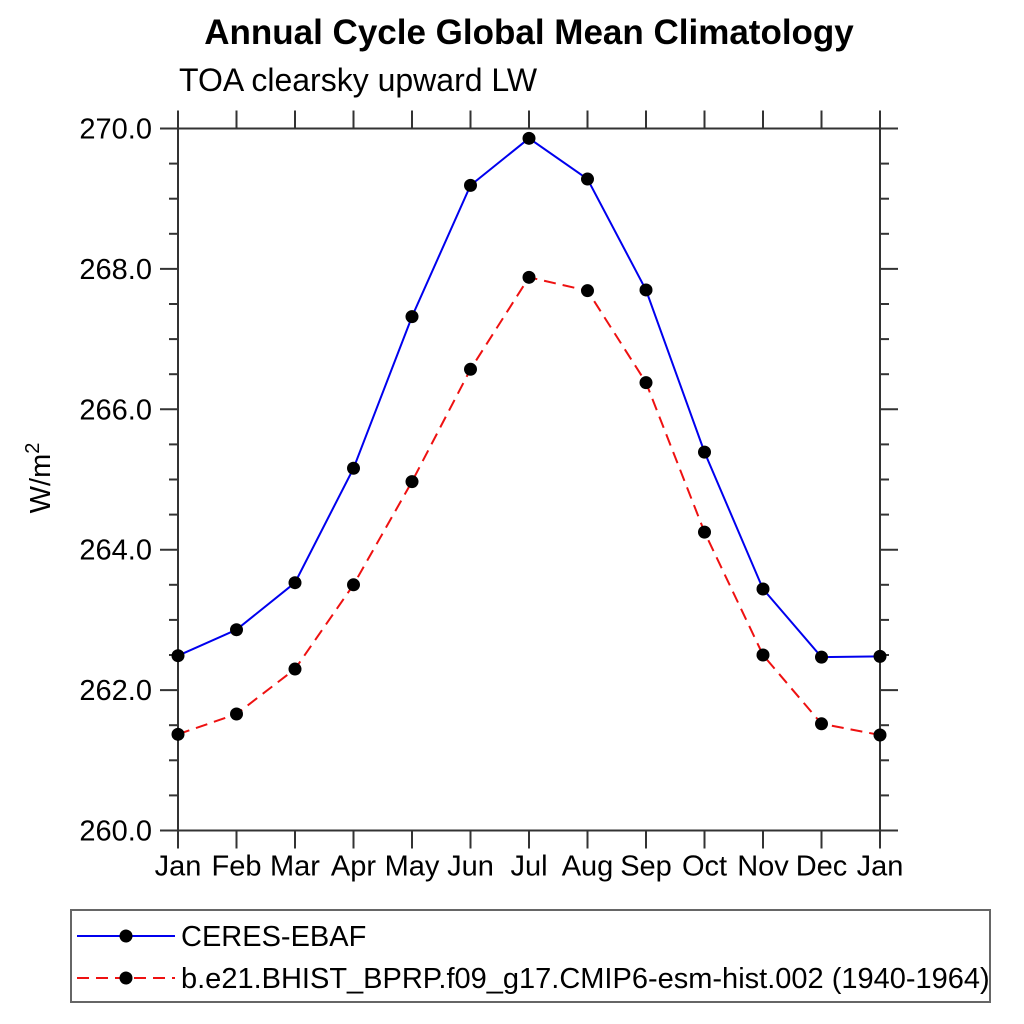 The image size is (1024, 1024). Describe the element at coordinates (704, 867) in the screenshot. I see `x-tick-label: Oct` at that location.